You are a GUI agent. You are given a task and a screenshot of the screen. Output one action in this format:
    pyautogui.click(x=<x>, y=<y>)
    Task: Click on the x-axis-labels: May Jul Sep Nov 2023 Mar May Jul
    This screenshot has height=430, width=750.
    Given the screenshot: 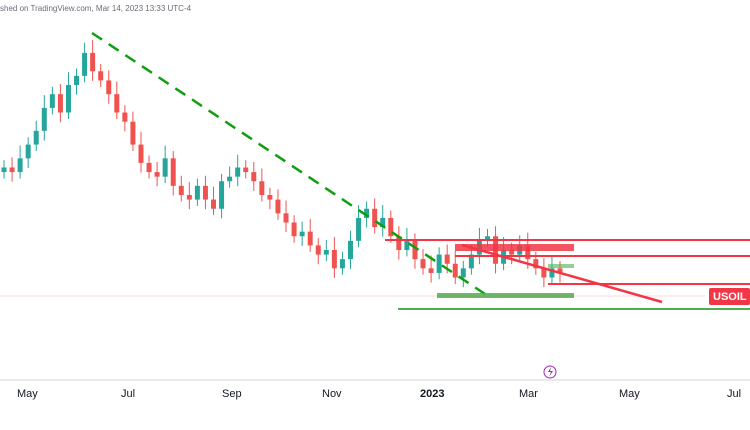 What is the action you would take?
    pyautogui.click(x=379, y=394)
    